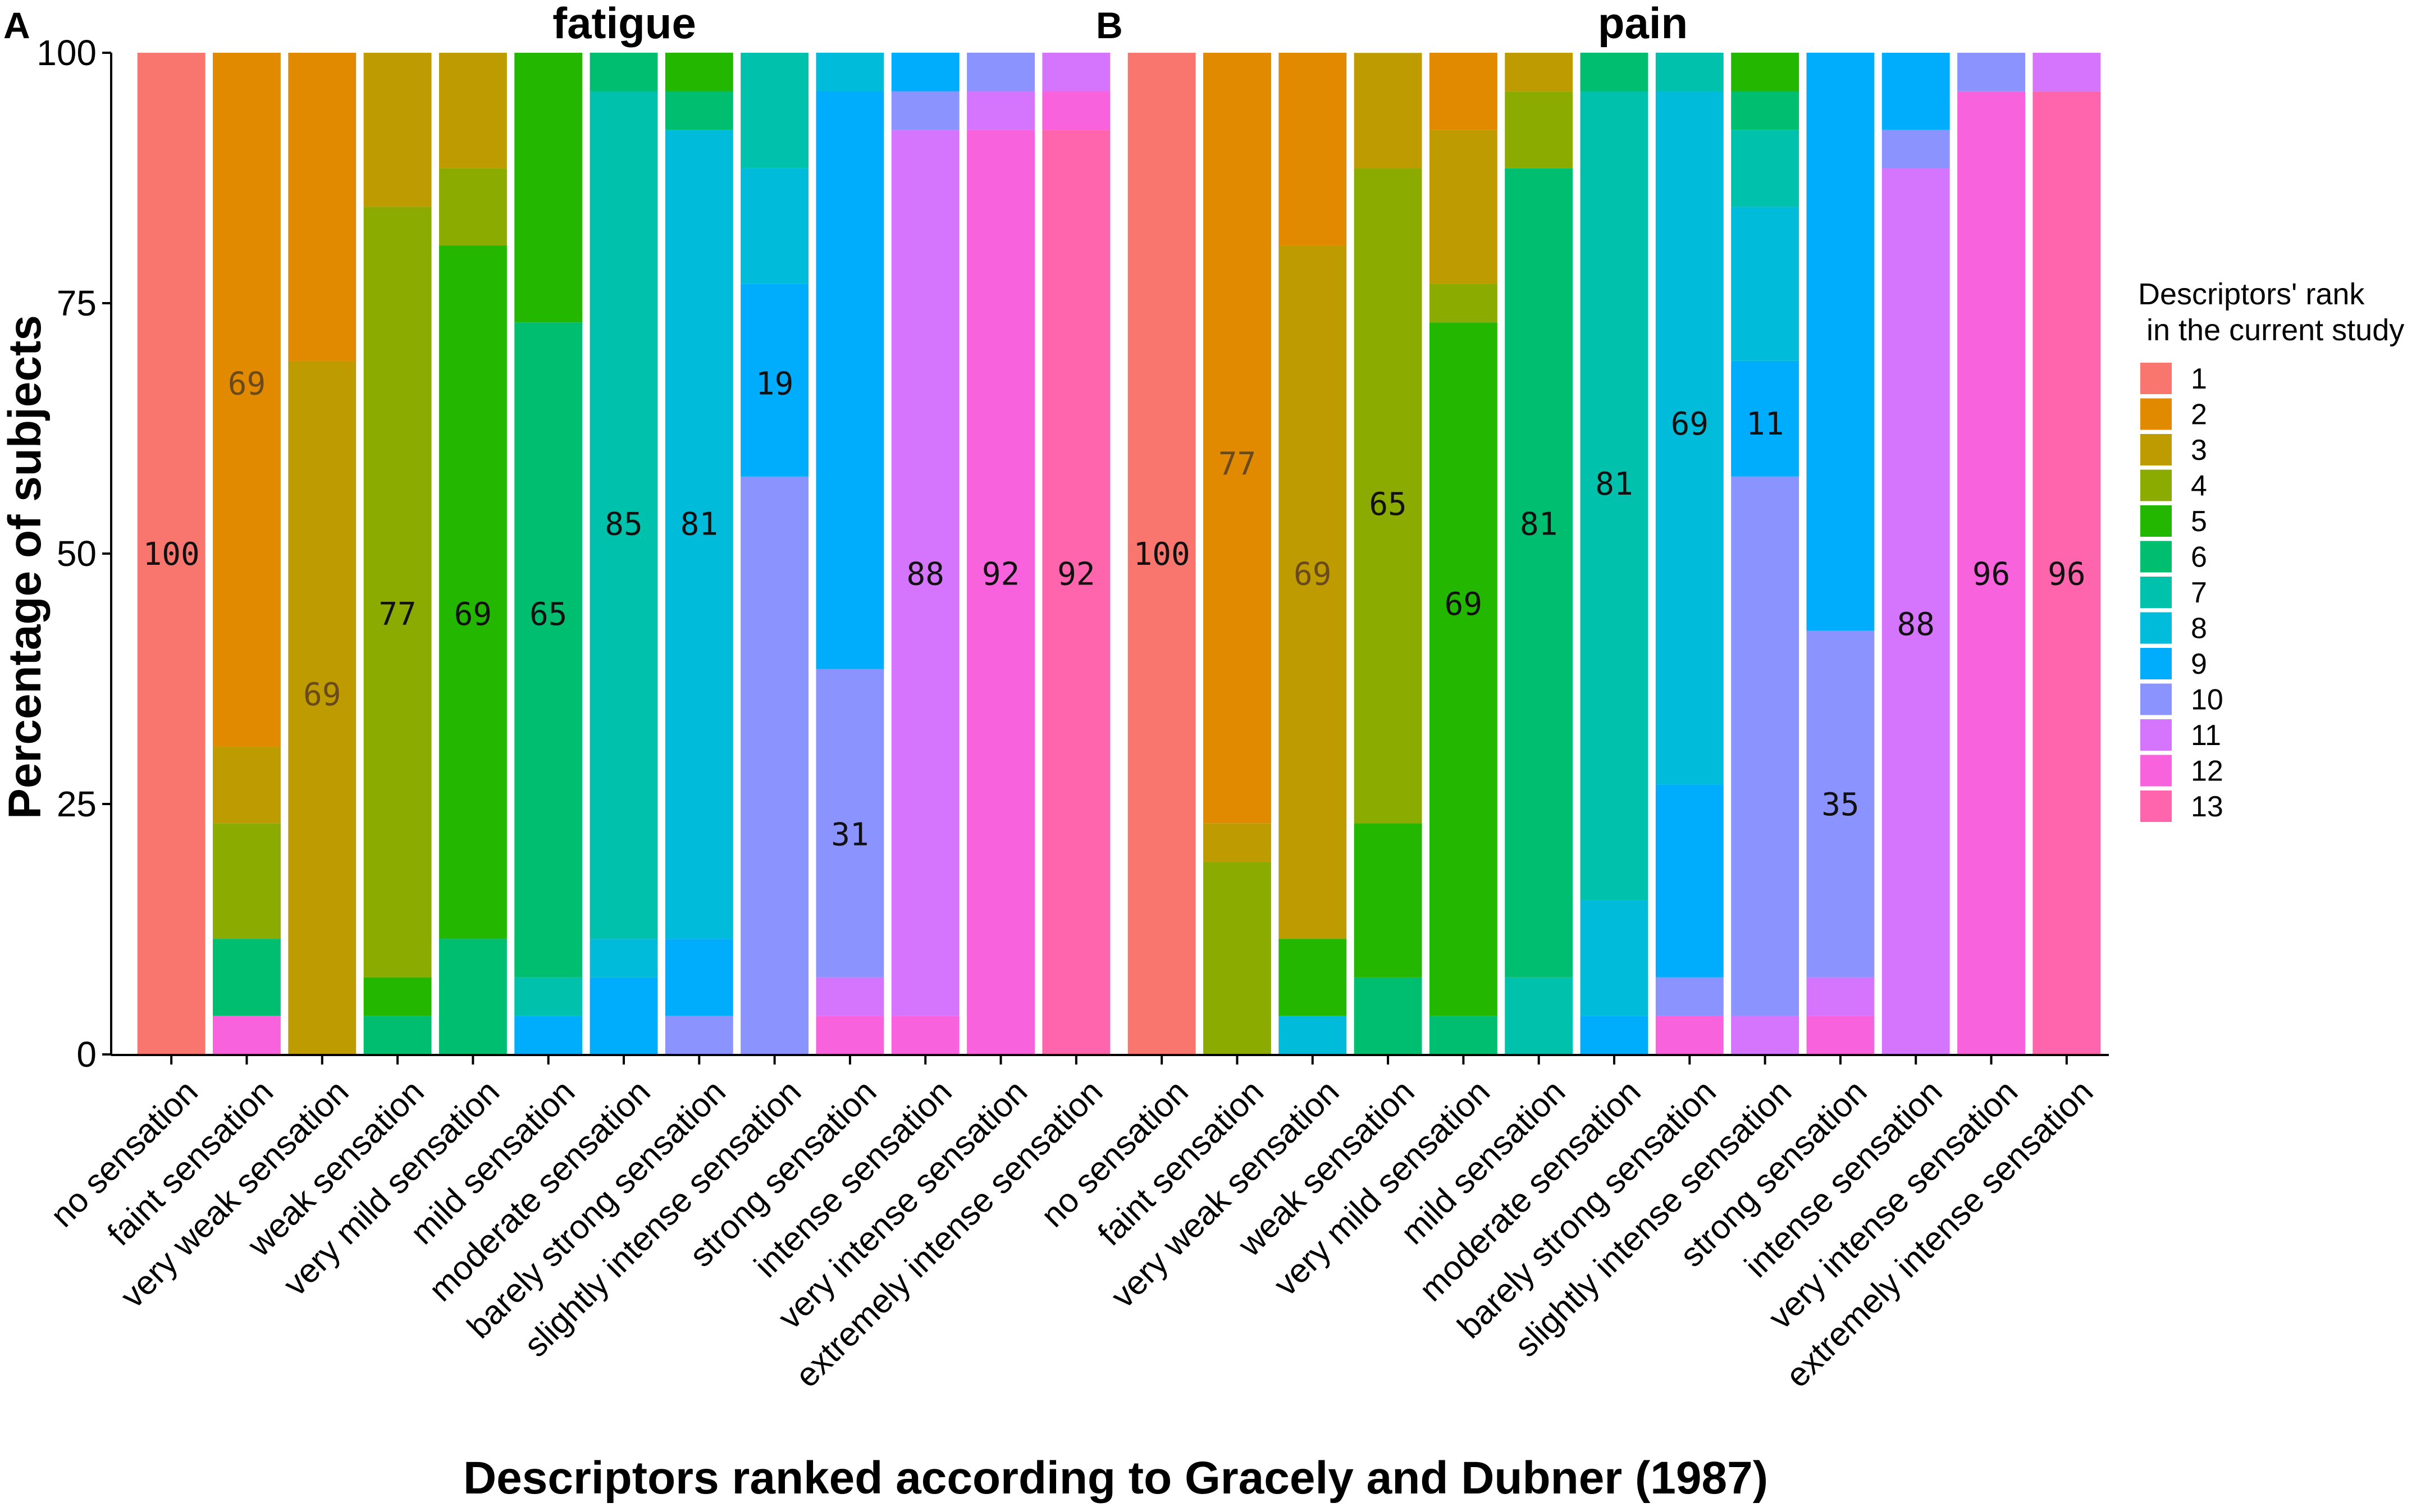 The image size is (2430, 1512). Describe the element at coordinates (1237, 464) in the screenshot. I see `bar-label-b-faint-sensation: 77` at that location.